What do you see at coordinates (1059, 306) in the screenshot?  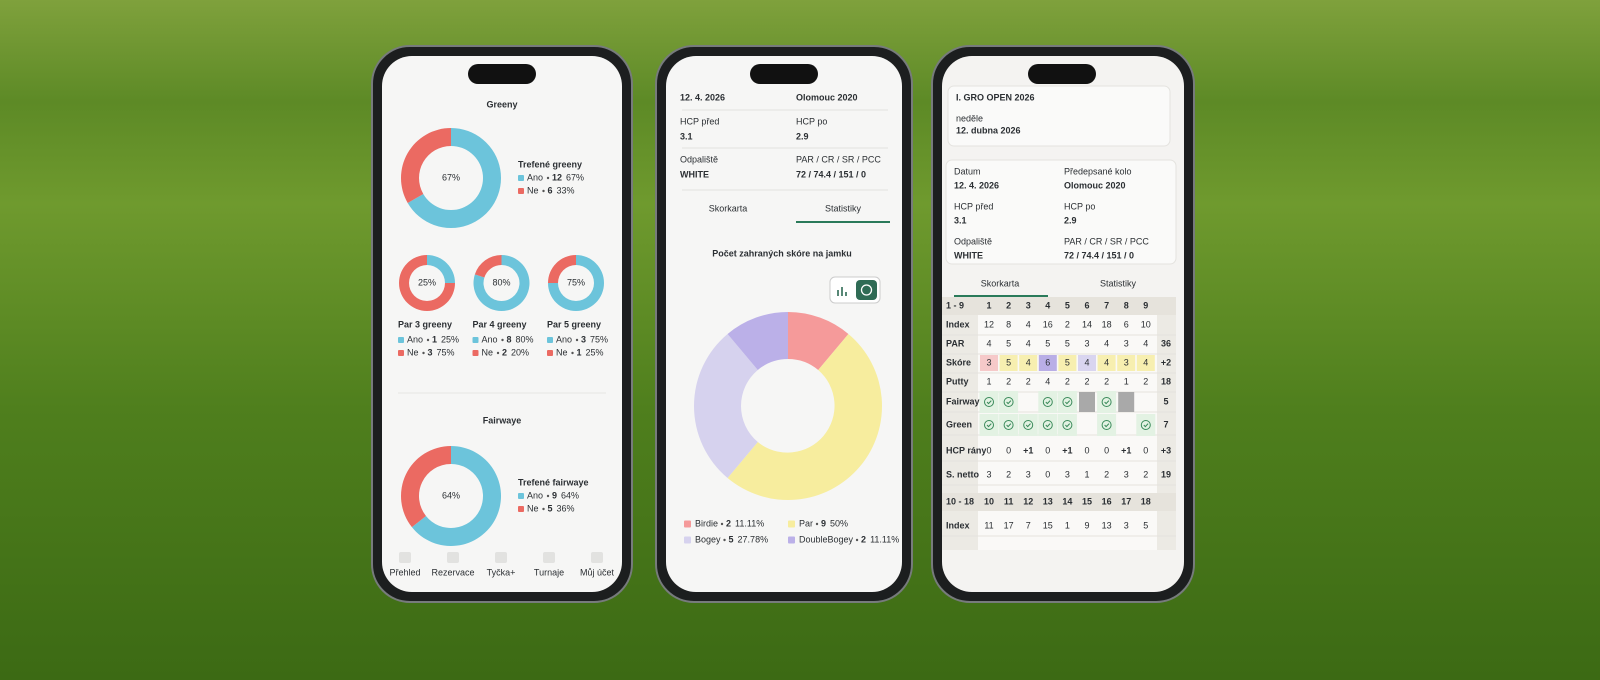 I see `header-row` at bounding box center [1059, 306].